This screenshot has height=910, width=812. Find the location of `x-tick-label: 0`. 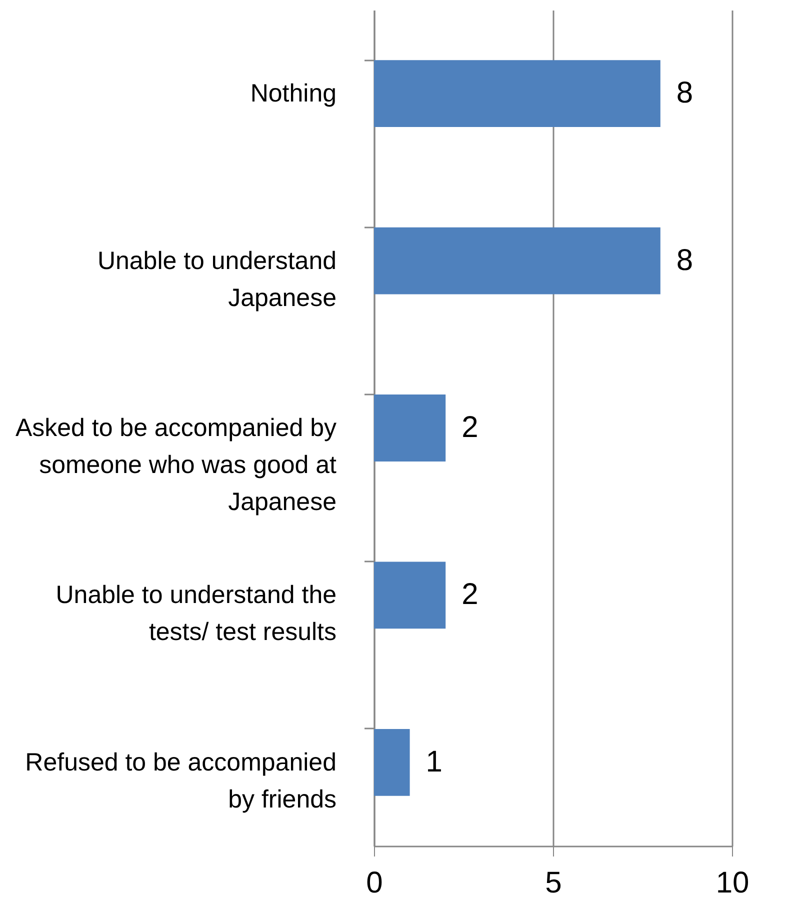

x-tick-label: 0 is located at coordinates (374, 883).